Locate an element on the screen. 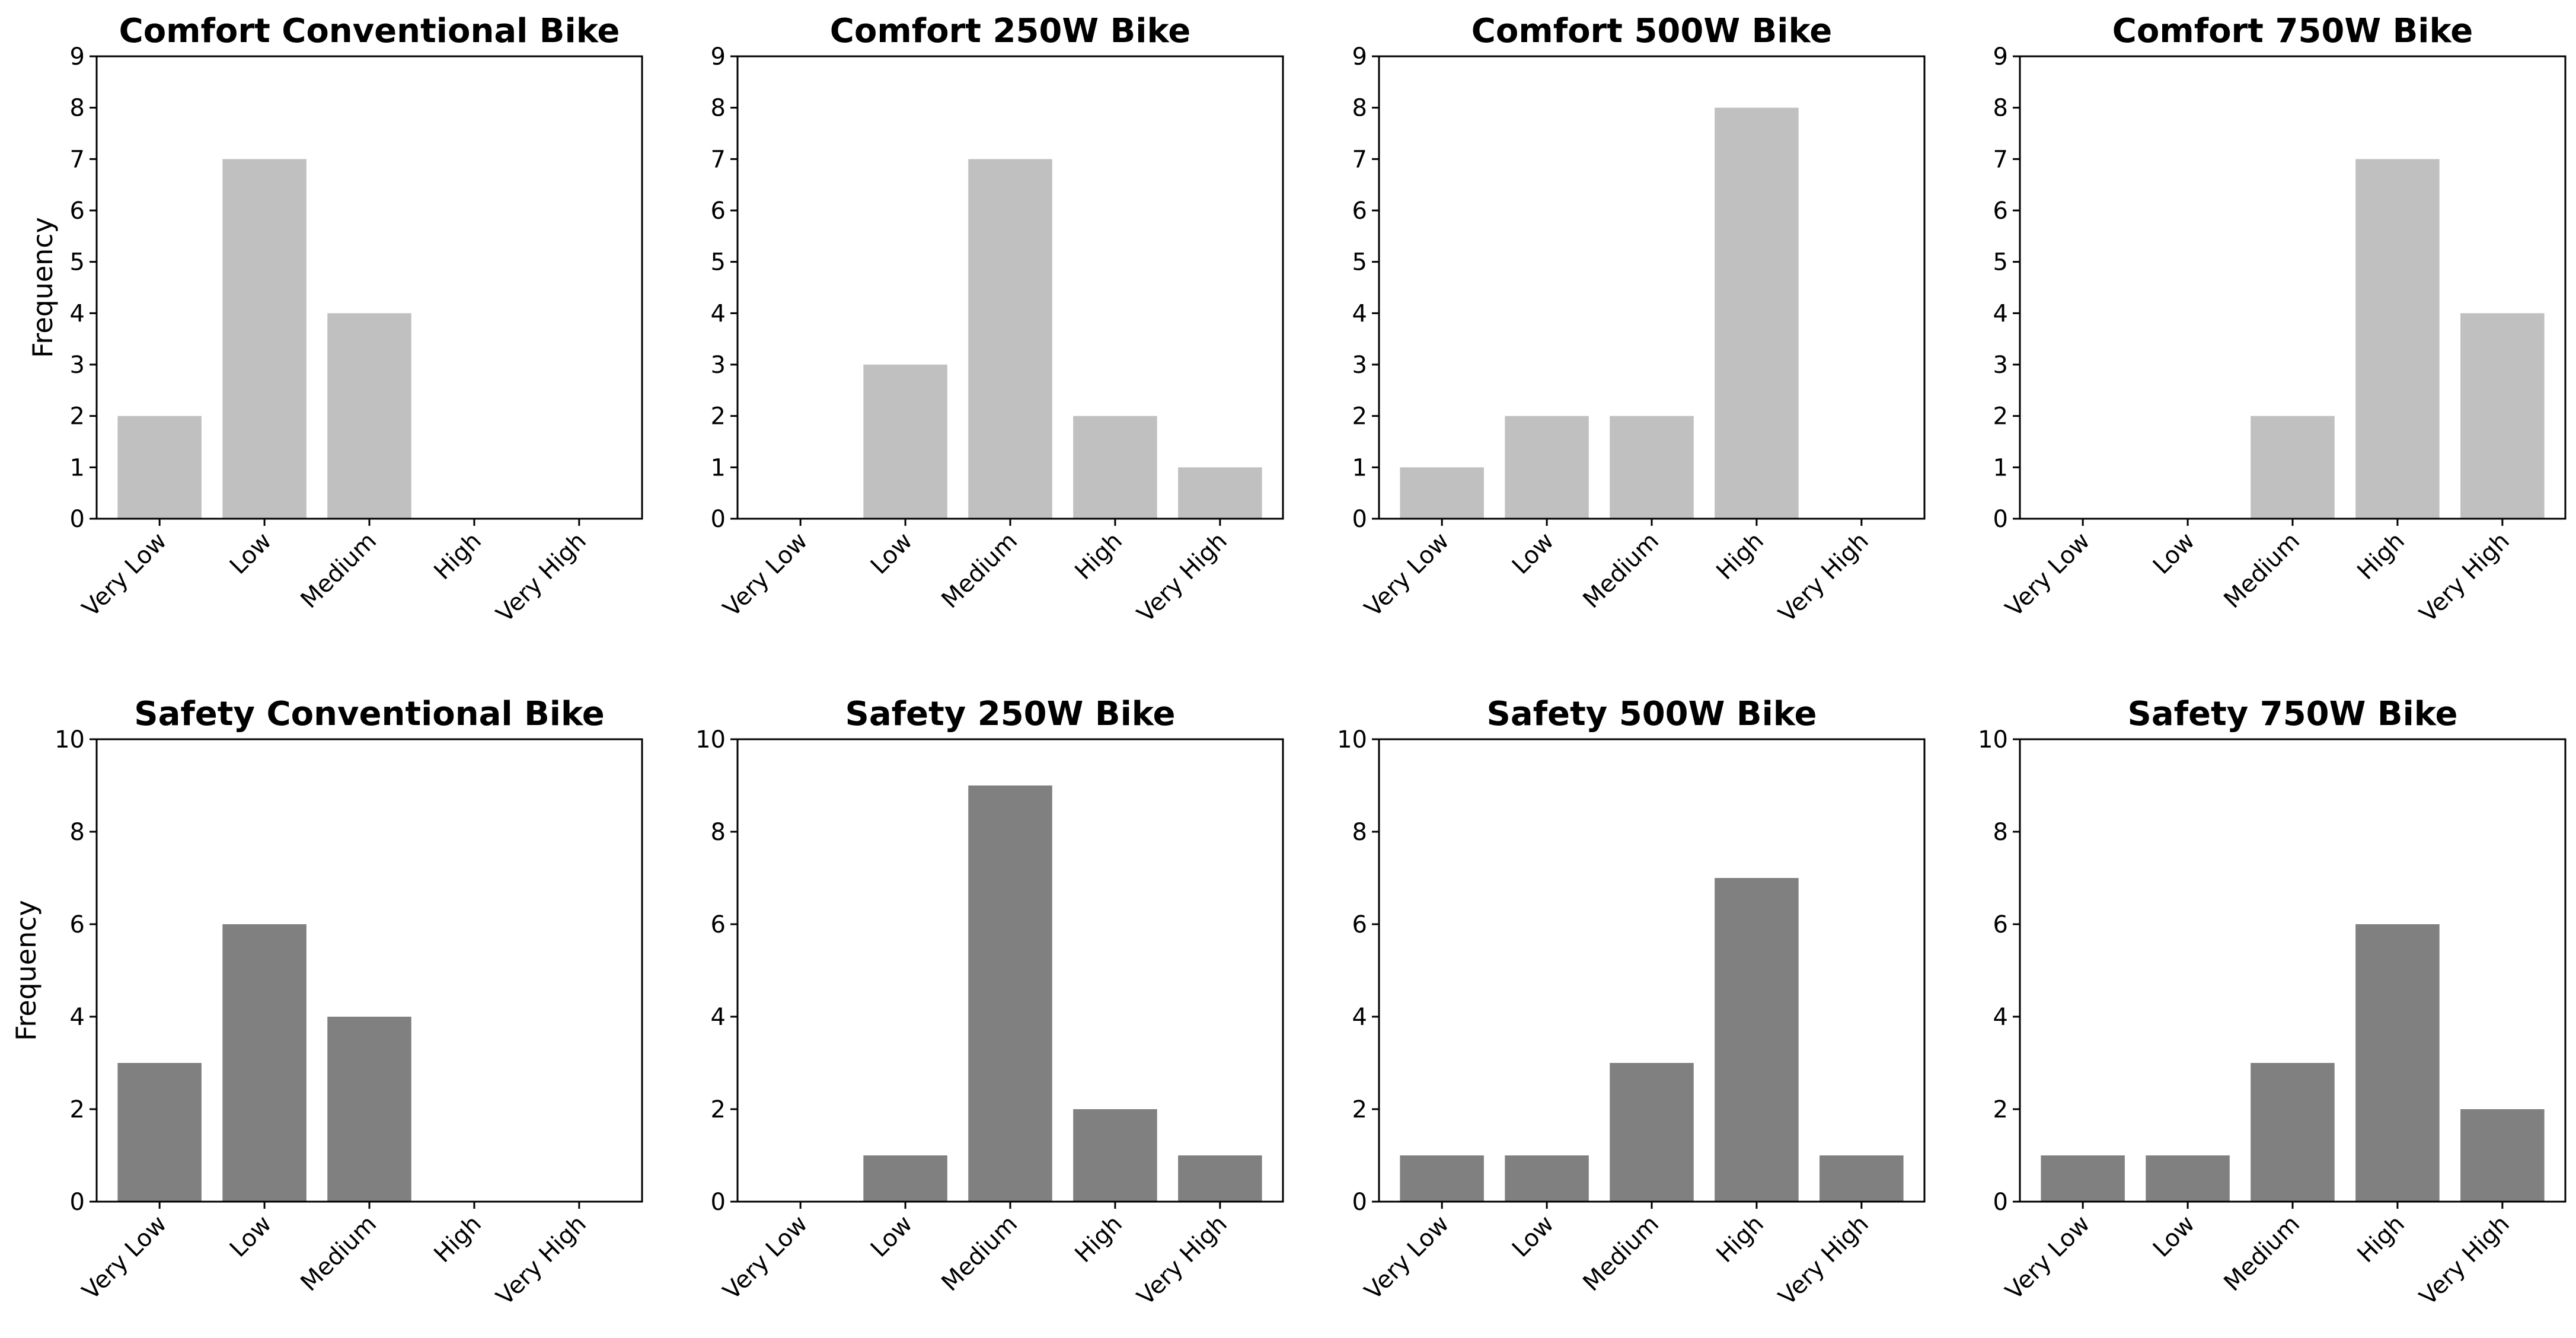 The image size is (2576, 1338). y-tick-label: 5 is located at coordinates (2000, 262).